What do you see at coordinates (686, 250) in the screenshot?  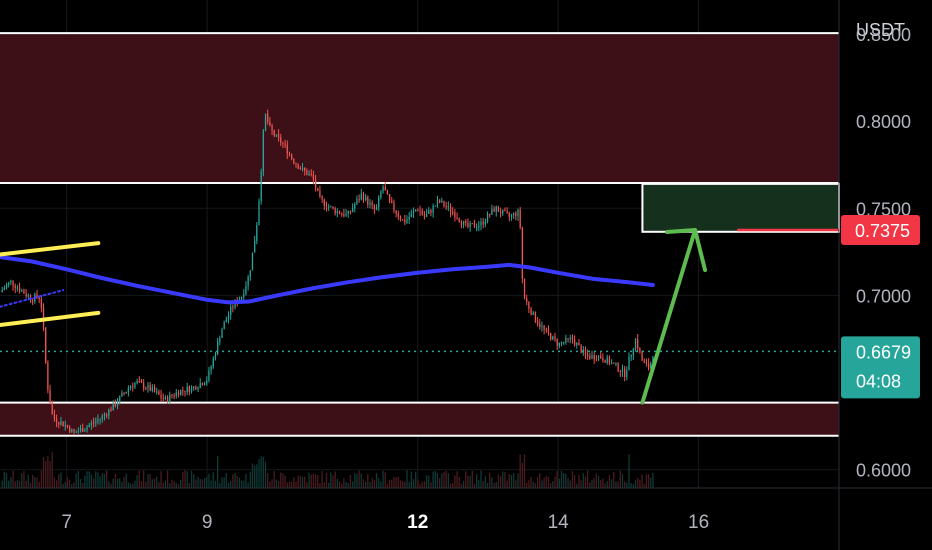 I see `arrow-head` at bounding box center [686, 250].